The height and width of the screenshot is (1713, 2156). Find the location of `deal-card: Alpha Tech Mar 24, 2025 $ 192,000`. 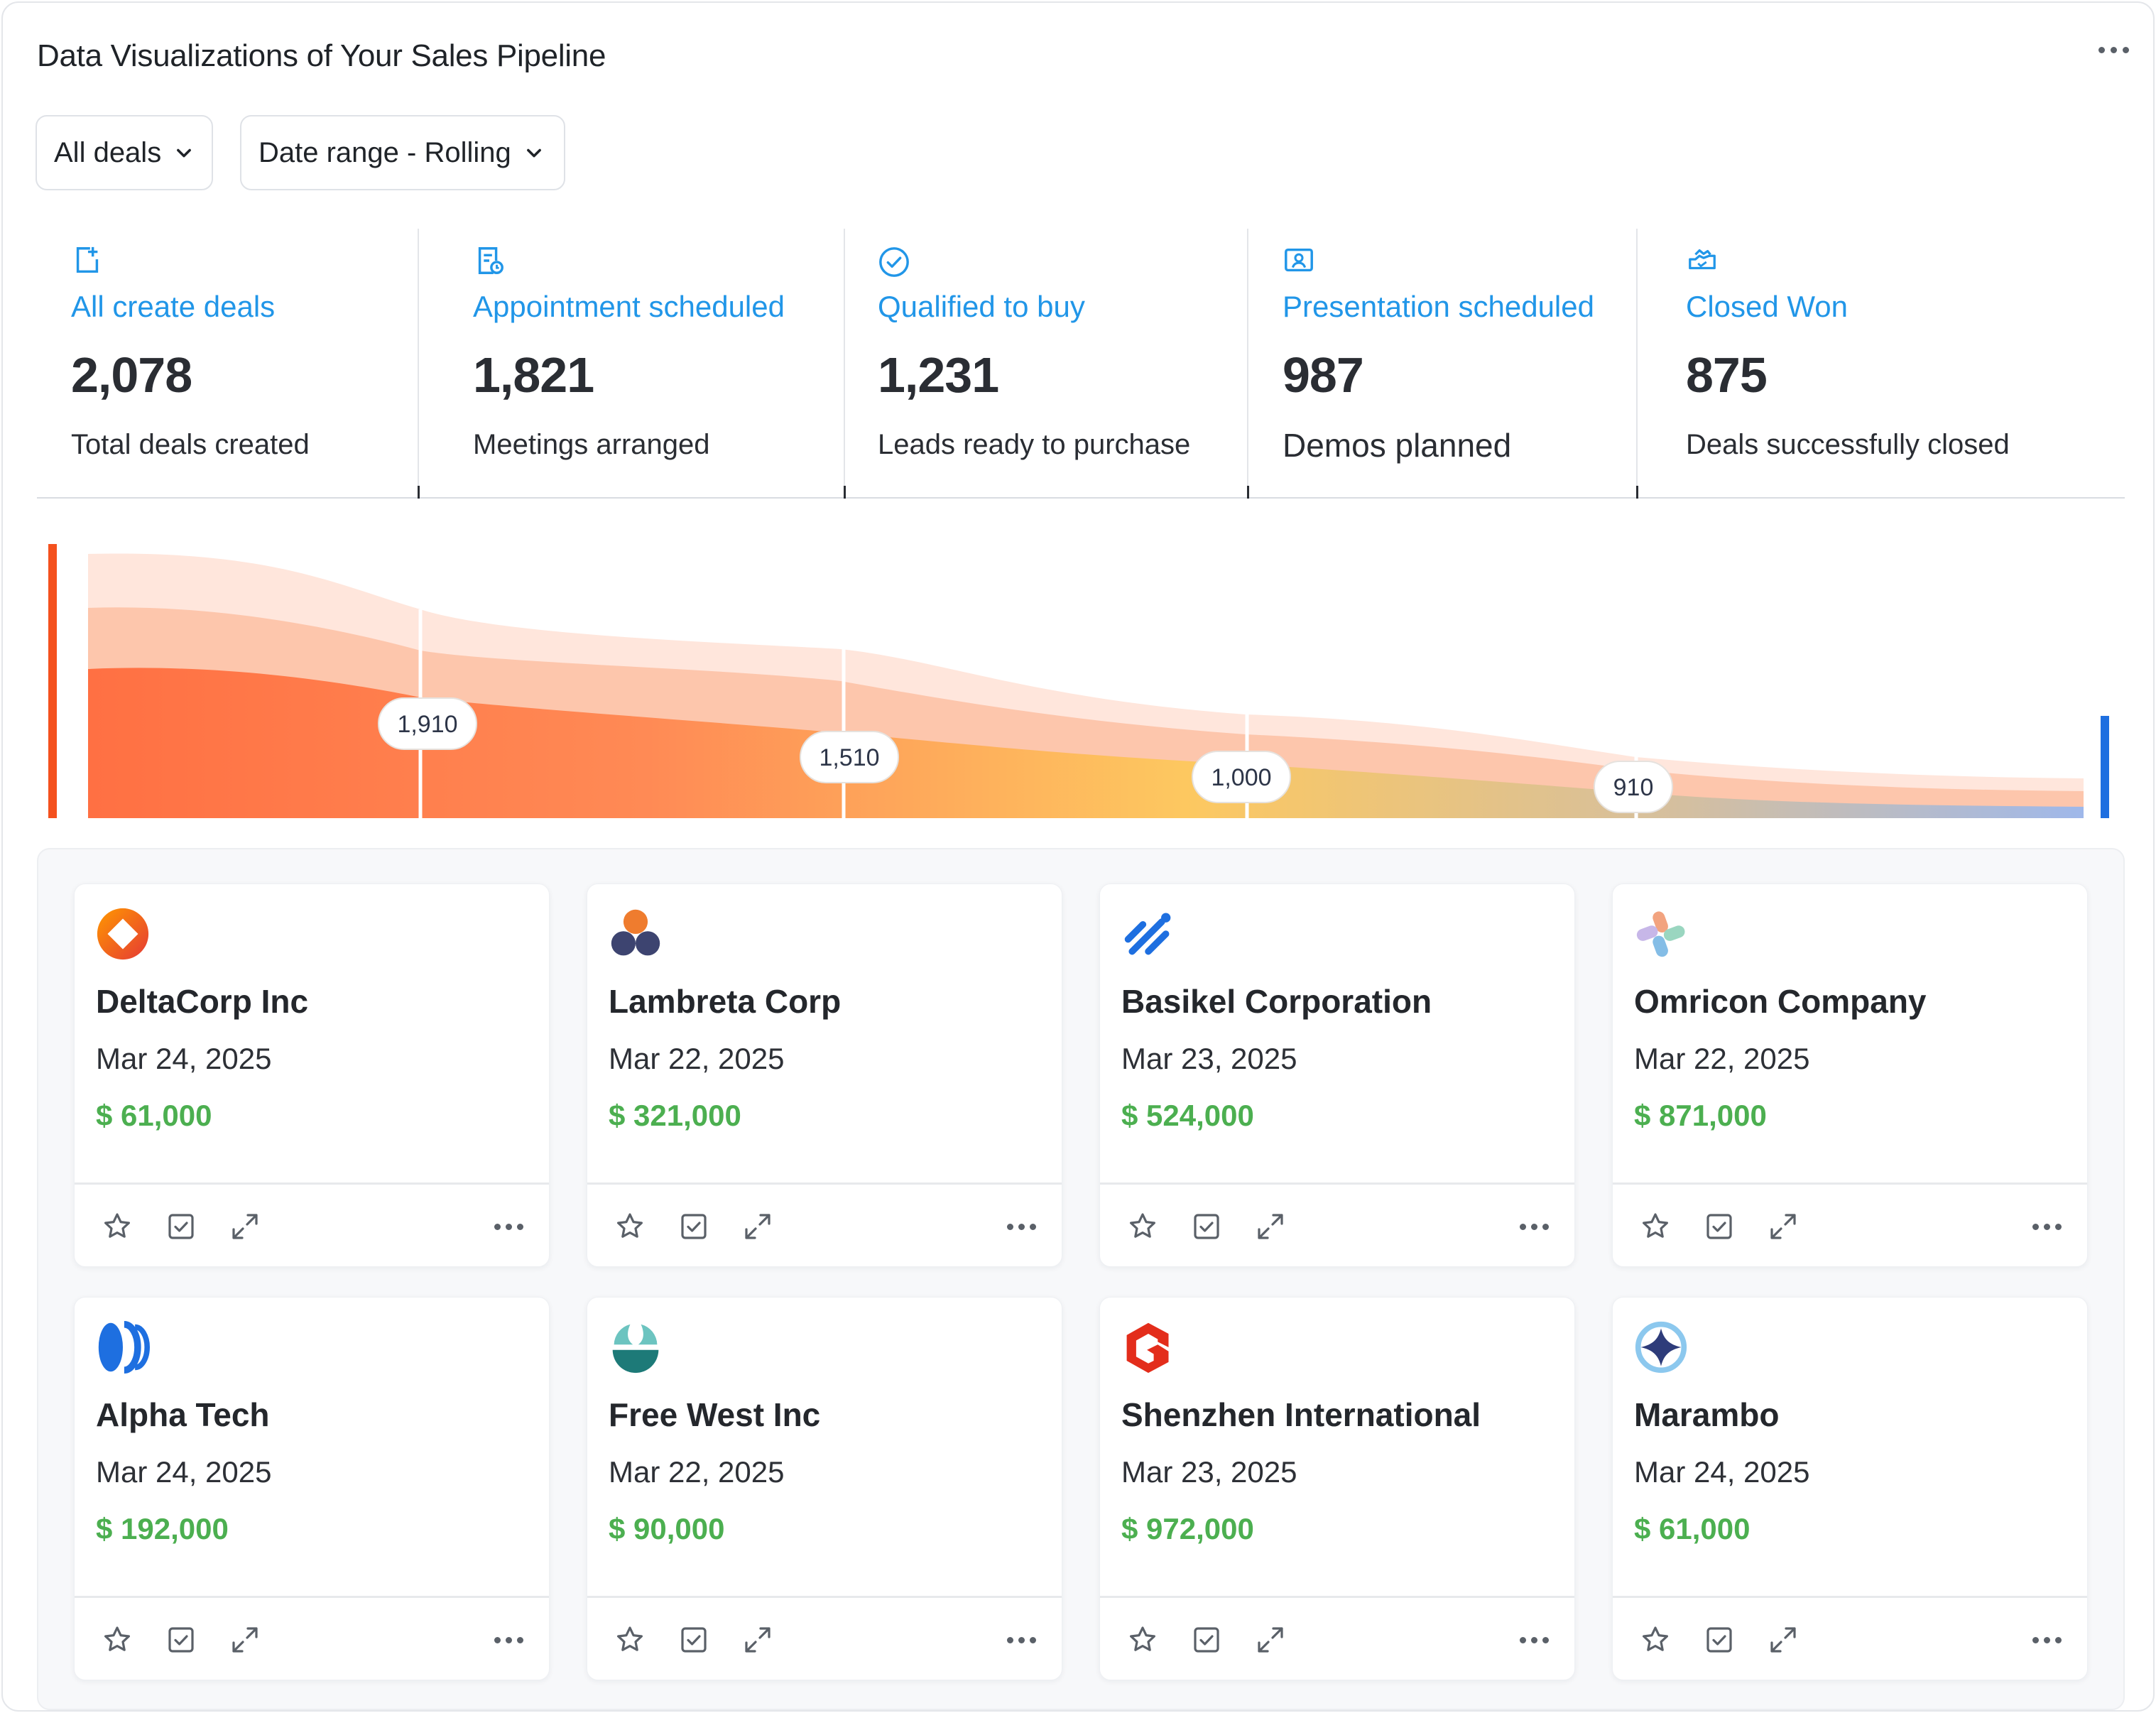

deal-card: Alpha Tech Mar 24, 2025 $ 192,000 is located at coordinates (312, 1488).